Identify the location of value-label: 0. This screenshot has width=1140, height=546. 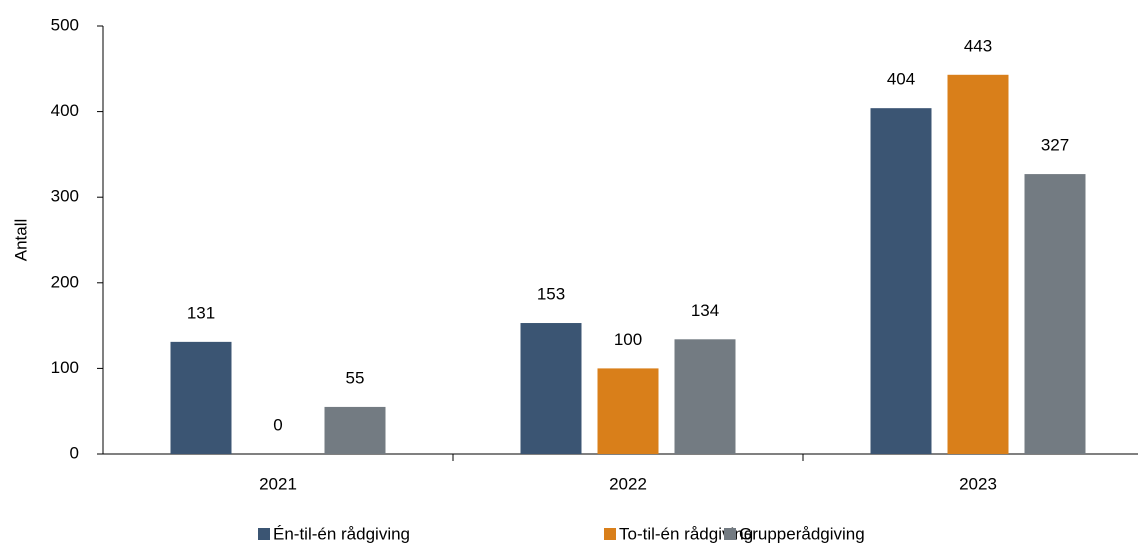
(277, 424).